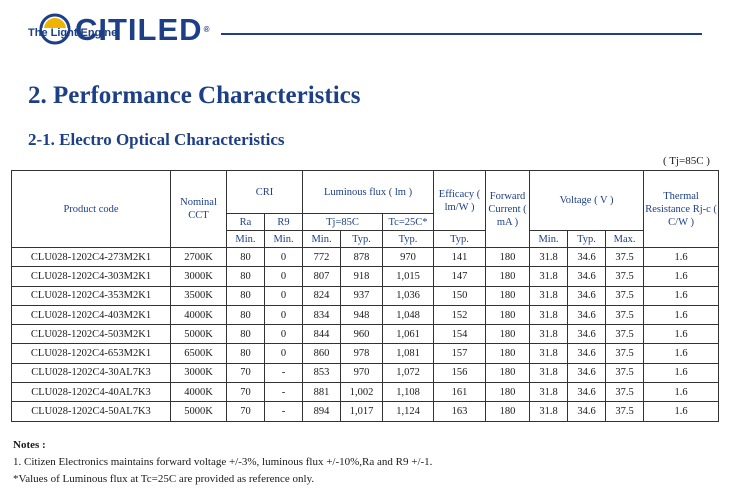  What do you see at coordinates (322, 276) in the screenshot?
I see `cell-flux-tj-min: 807` at bounding box center [322, 276].